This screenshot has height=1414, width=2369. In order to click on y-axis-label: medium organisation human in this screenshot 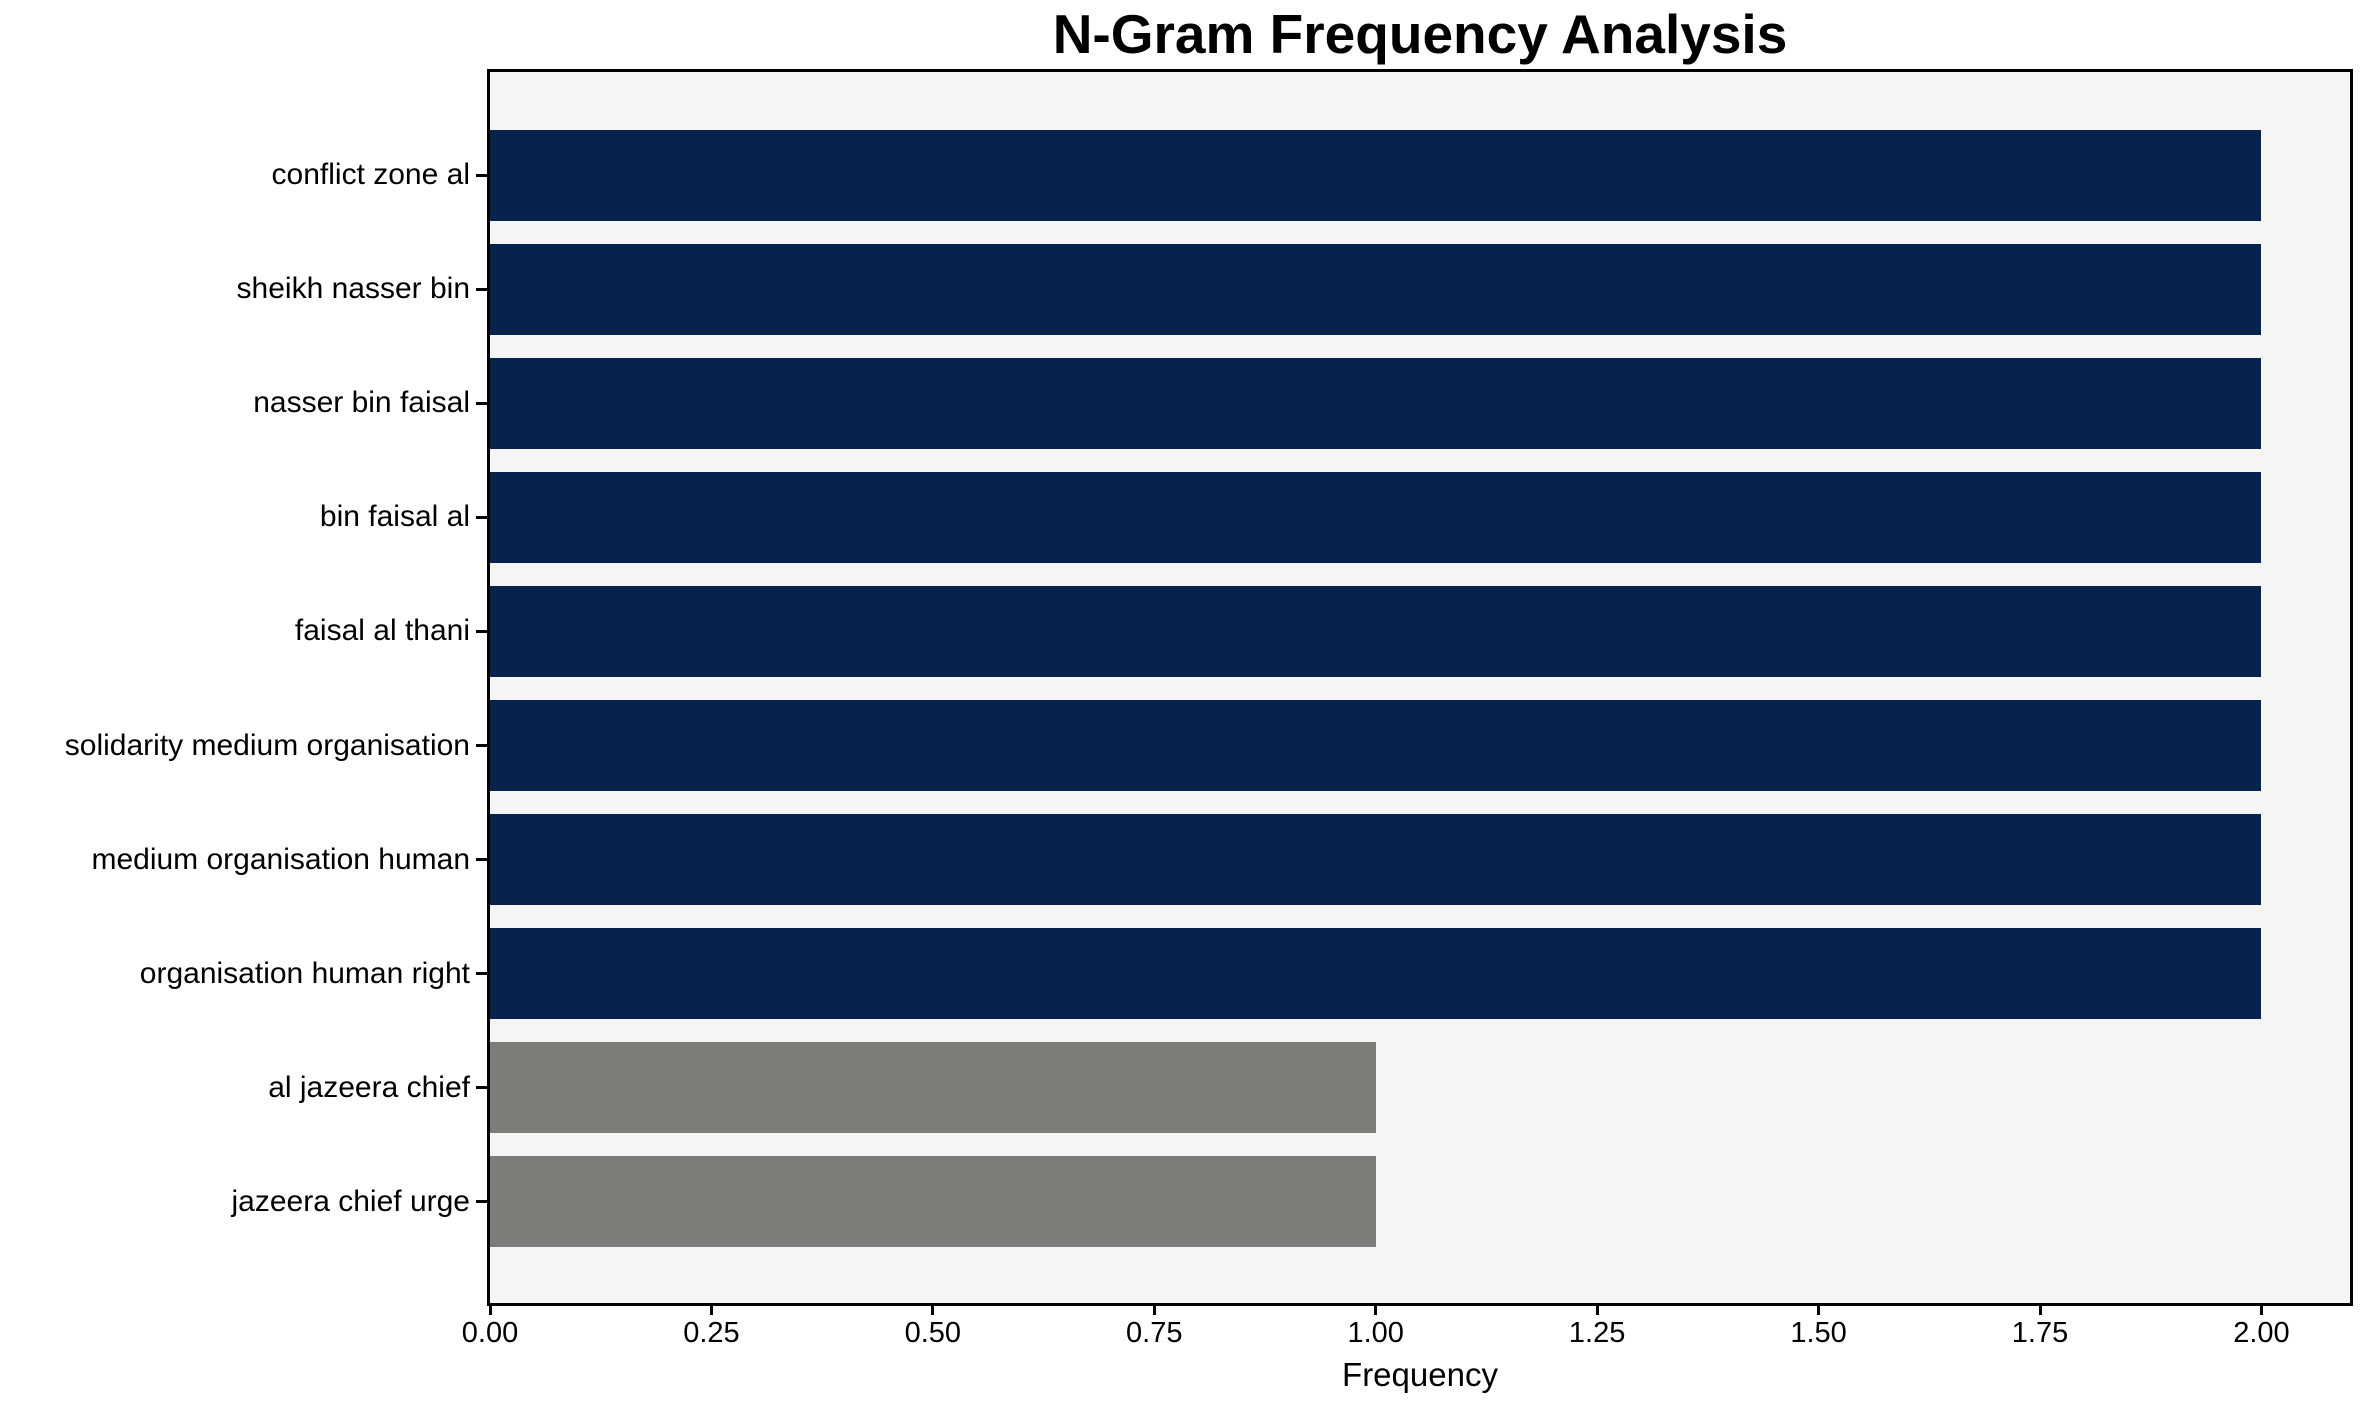, I will do `click(280, 859)`.